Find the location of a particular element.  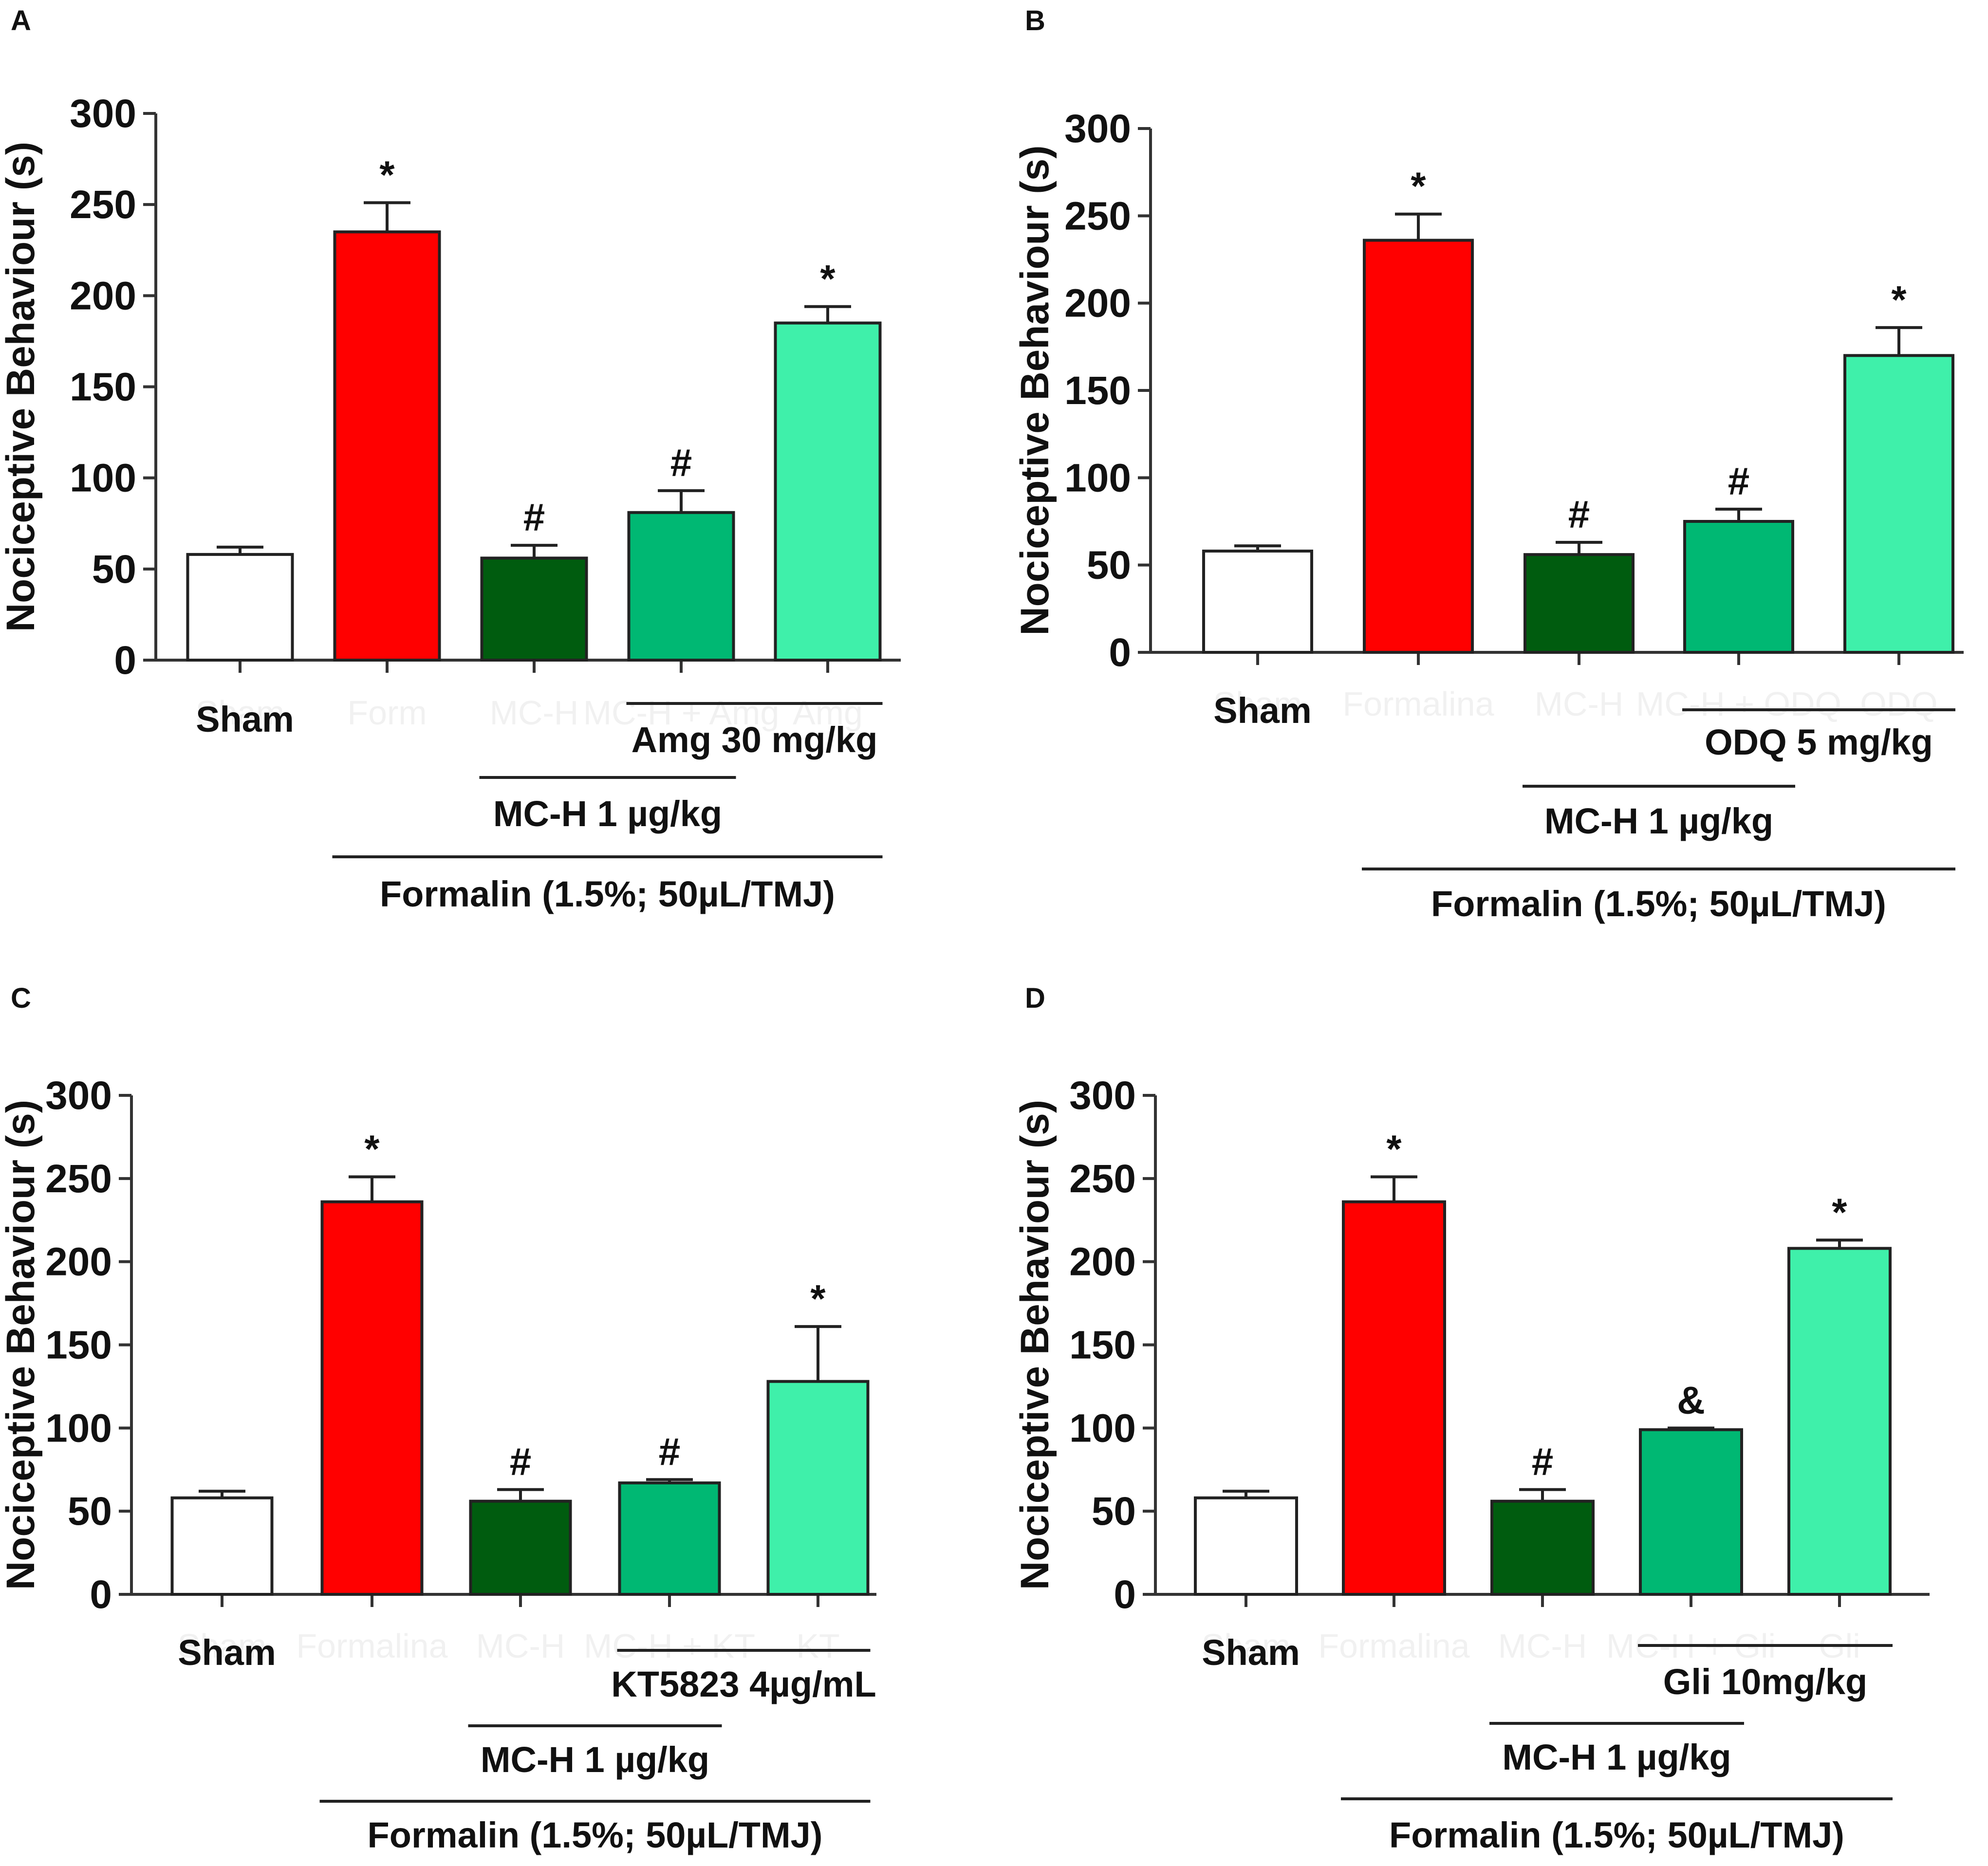

panel-c-y-axis-label: Nociceptive Behaviour (s) is located at coordinates (21, 1345).